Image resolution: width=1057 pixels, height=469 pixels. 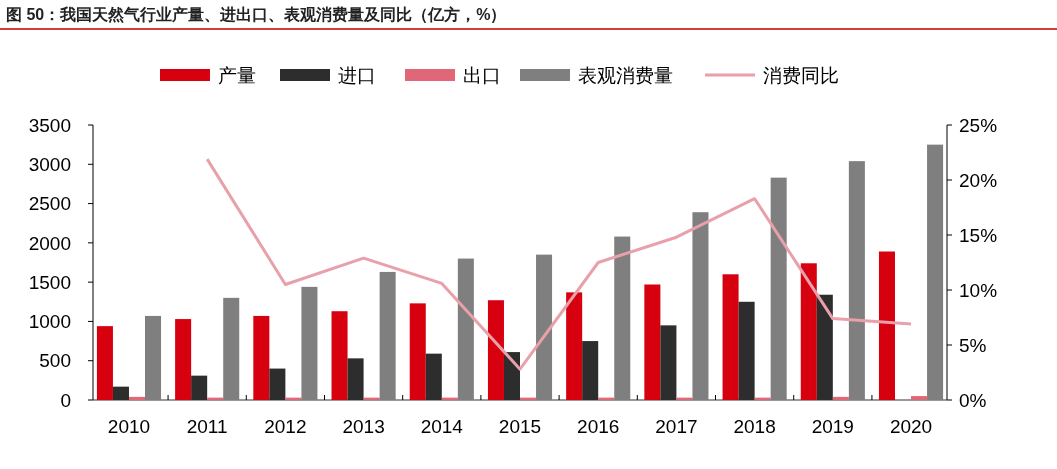 I want to click on y-tick-label: 500, so click(x=55, y=361).